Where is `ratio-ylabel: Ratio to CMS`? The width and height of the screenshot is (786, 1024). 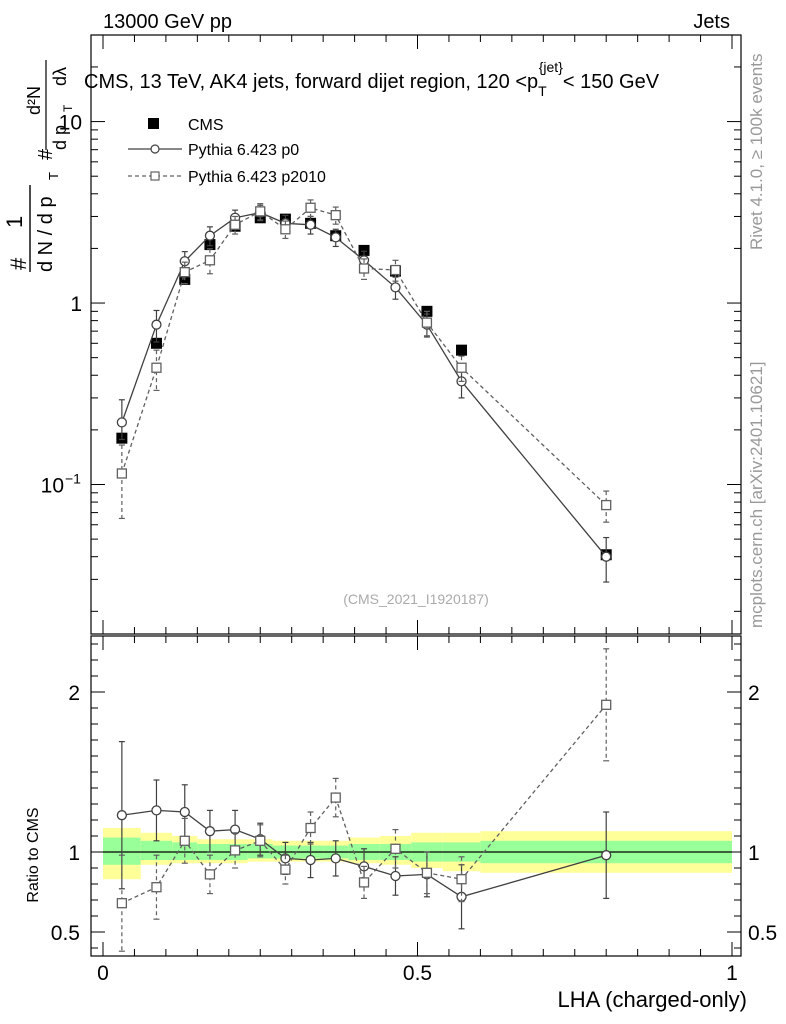 ratio-ylabel: Ratio to CMS is located at coordinates (33, 854).